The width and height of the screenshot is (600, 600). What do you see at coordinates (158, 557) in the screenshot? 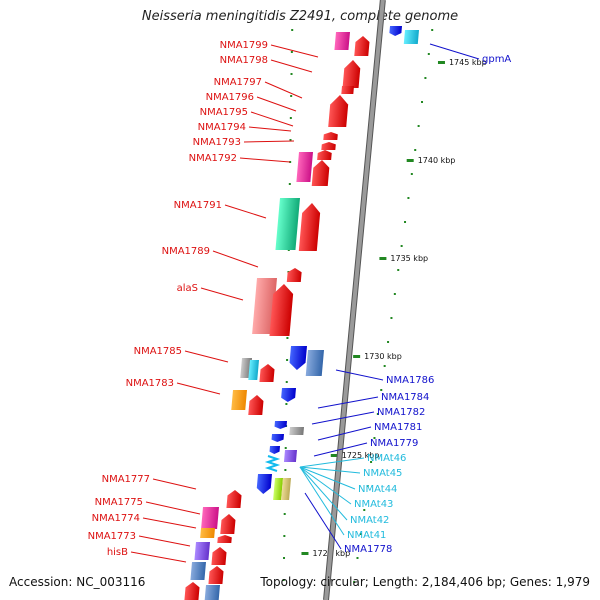
I see `label-hisb-leader` at bounding box center [158, 557].